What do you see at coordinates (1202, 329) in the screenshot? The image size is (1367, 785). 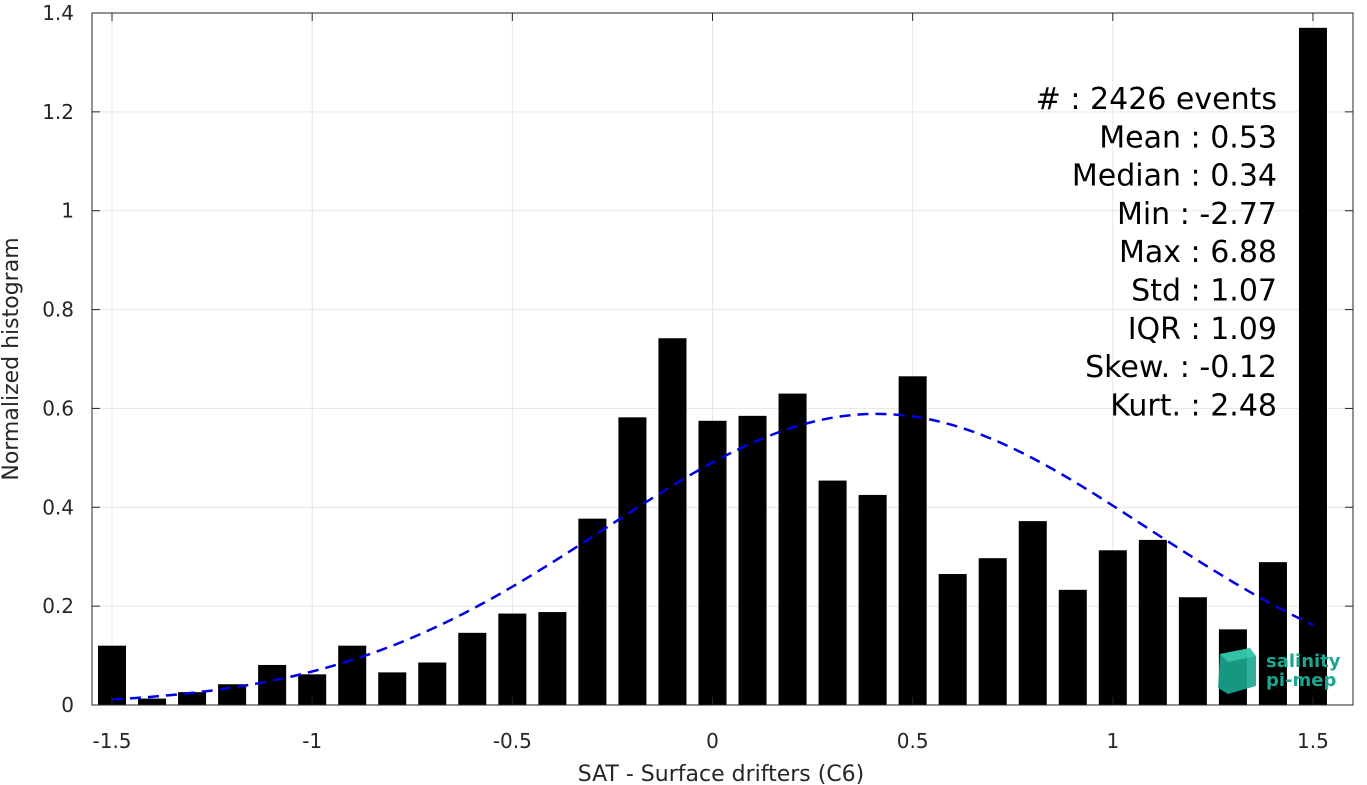 I see `stat-line: IQR : 1.09` at bounding box center [1202, 329].